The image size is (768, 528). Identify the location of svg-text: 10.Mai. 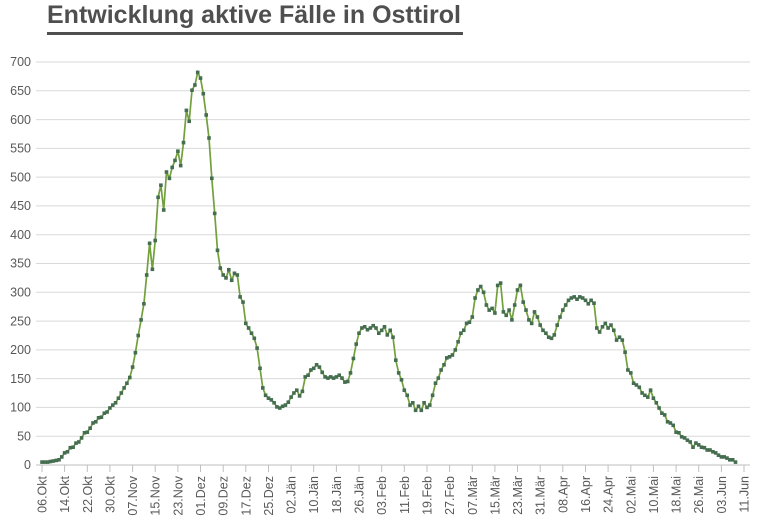
(654, 495).